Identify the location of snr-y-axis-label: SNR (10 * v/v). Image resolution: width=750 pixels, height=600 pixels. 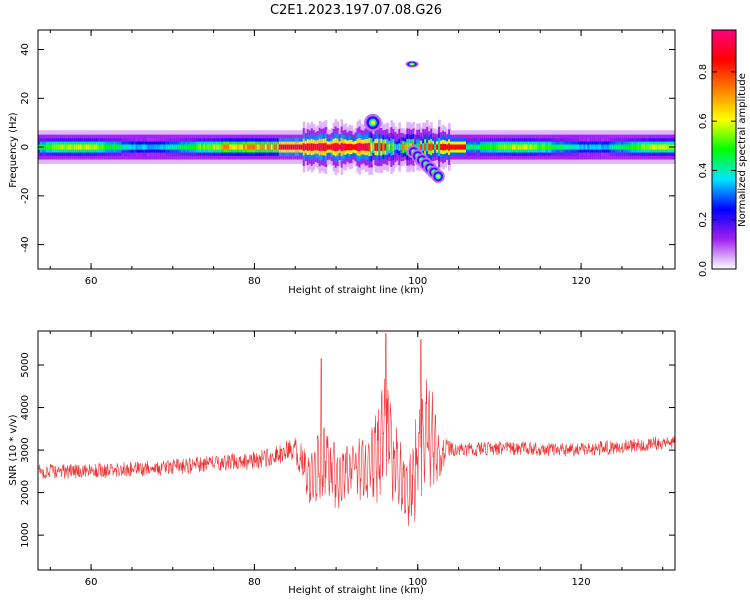
(13, 449).